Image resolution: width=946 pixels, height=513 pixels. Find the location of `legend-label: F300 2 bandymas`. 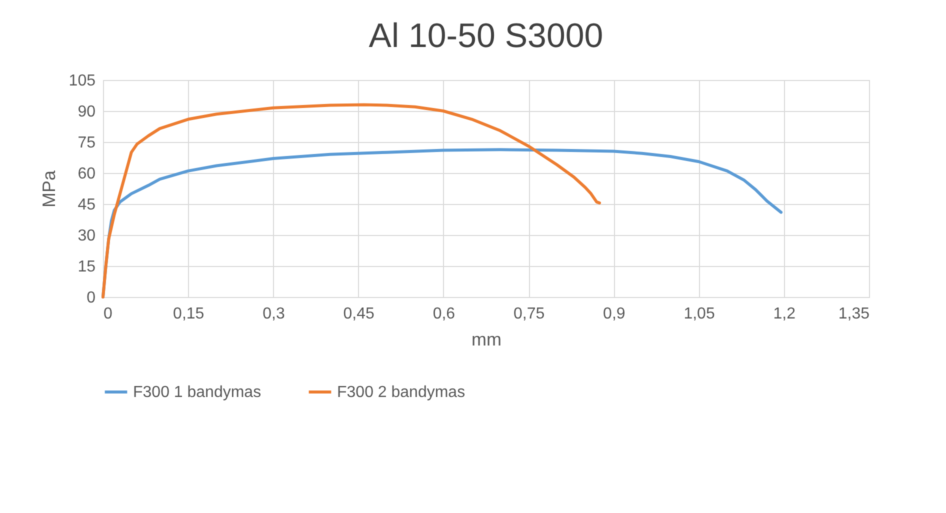

legend-label: F300 2 bandymas is located at coordinates (401, 392).